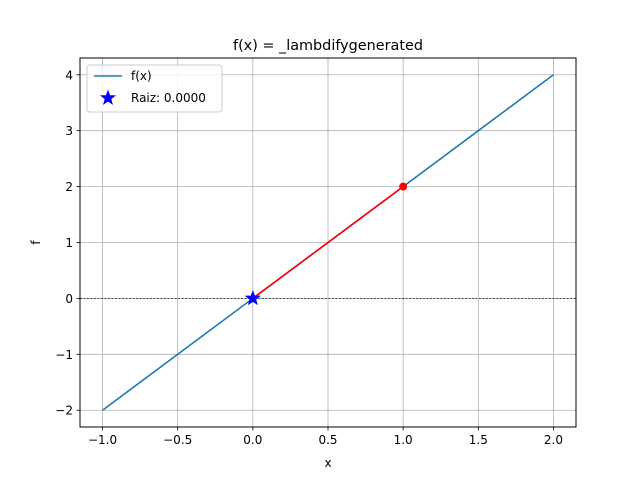 The height and width of the screenshot is (480, 640). Describe the element at coordinates (478, 440) in the screenshot. I see `x-tick-label: 1.5` at that location.